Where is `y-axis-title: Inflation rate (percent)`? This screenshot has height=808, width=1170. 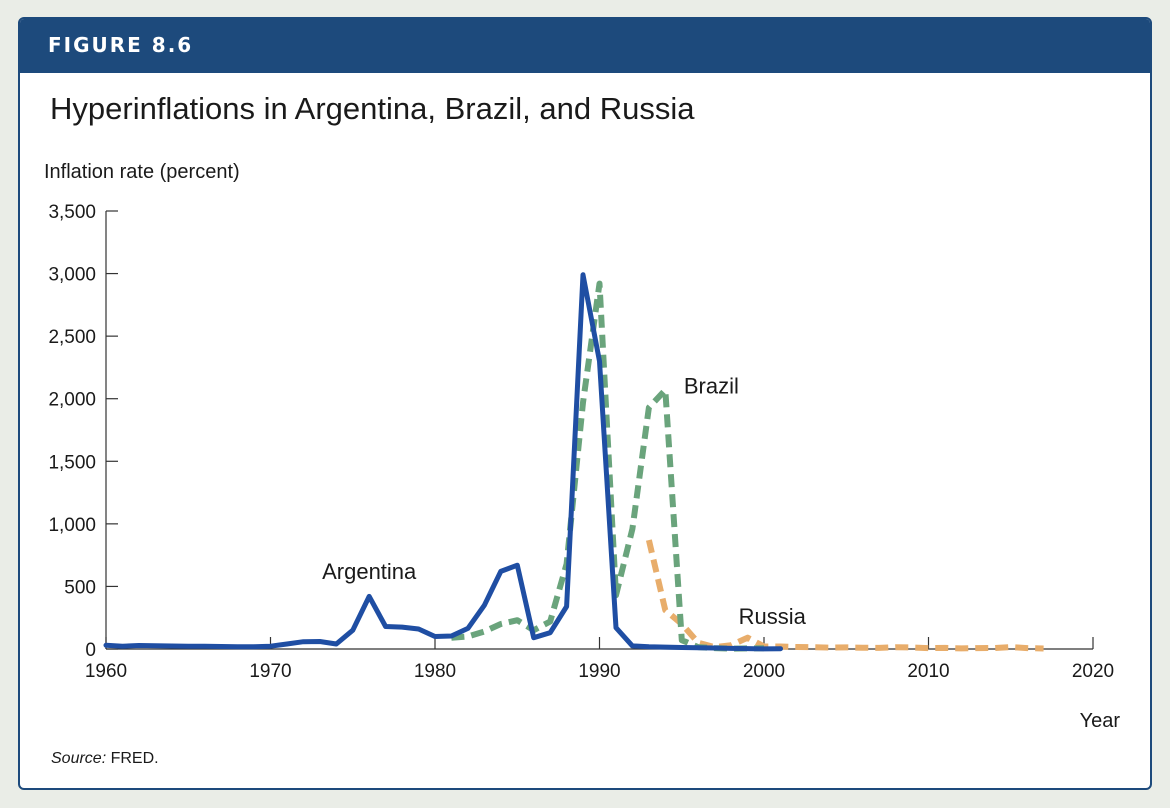 y-axis-title: Inflation rate (percent) is located at coordinates (142, 172).